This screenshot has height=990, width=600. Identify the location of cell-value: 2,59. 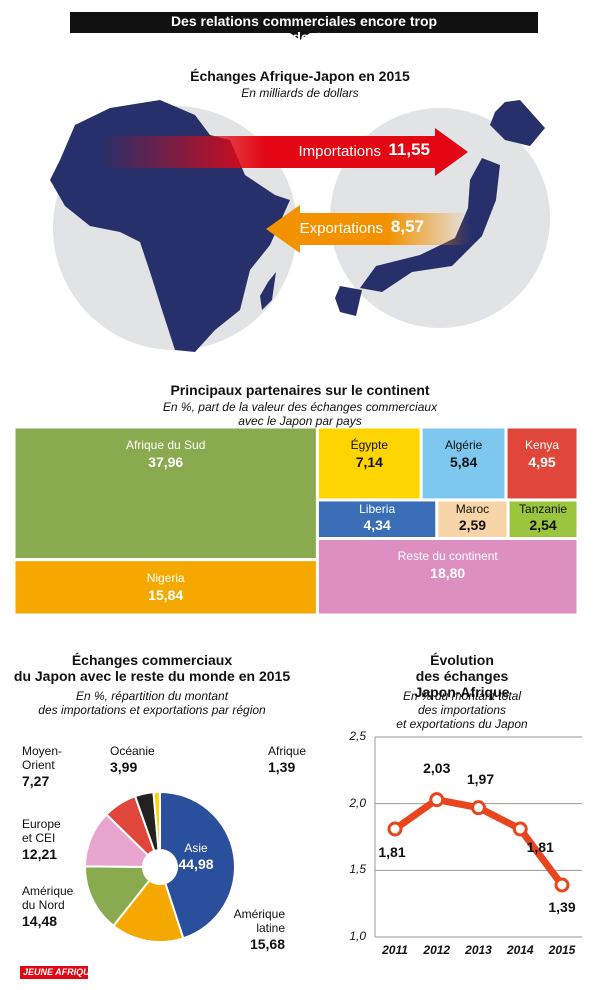
(472, 524).